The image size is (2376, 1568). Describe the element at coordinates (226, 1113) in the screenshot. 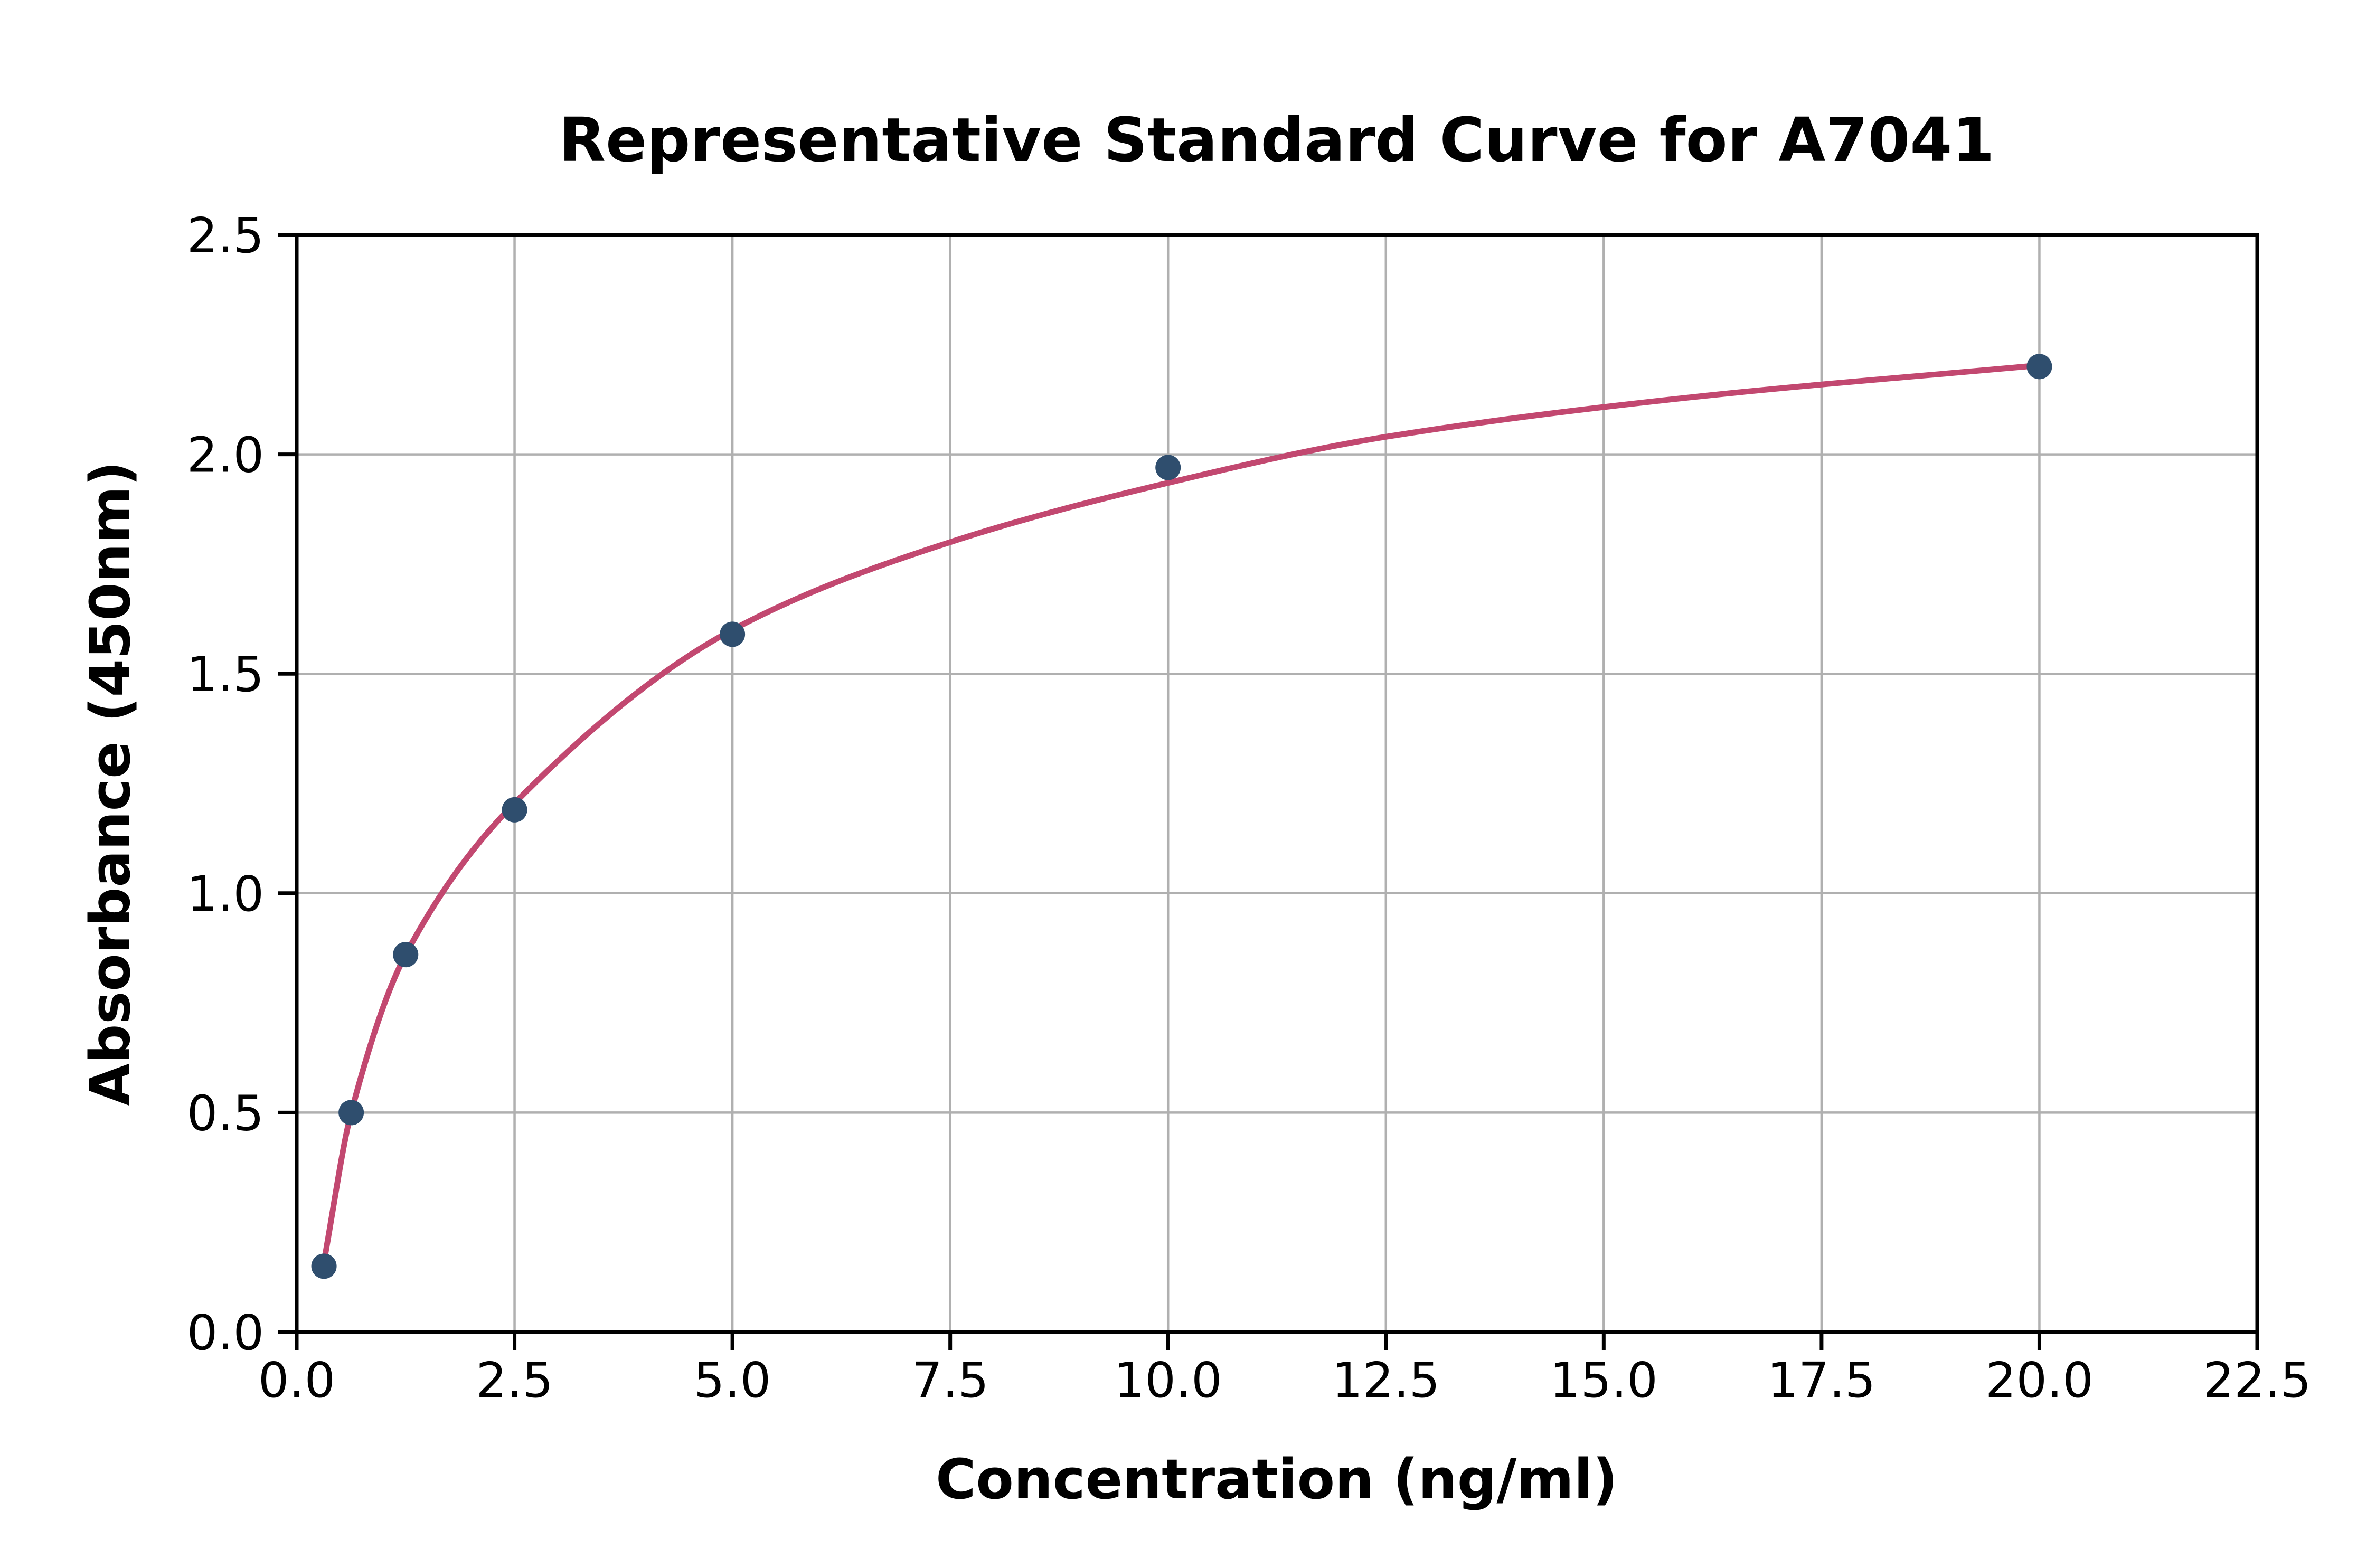

I see `y-tick-label: 0.5` at that location.